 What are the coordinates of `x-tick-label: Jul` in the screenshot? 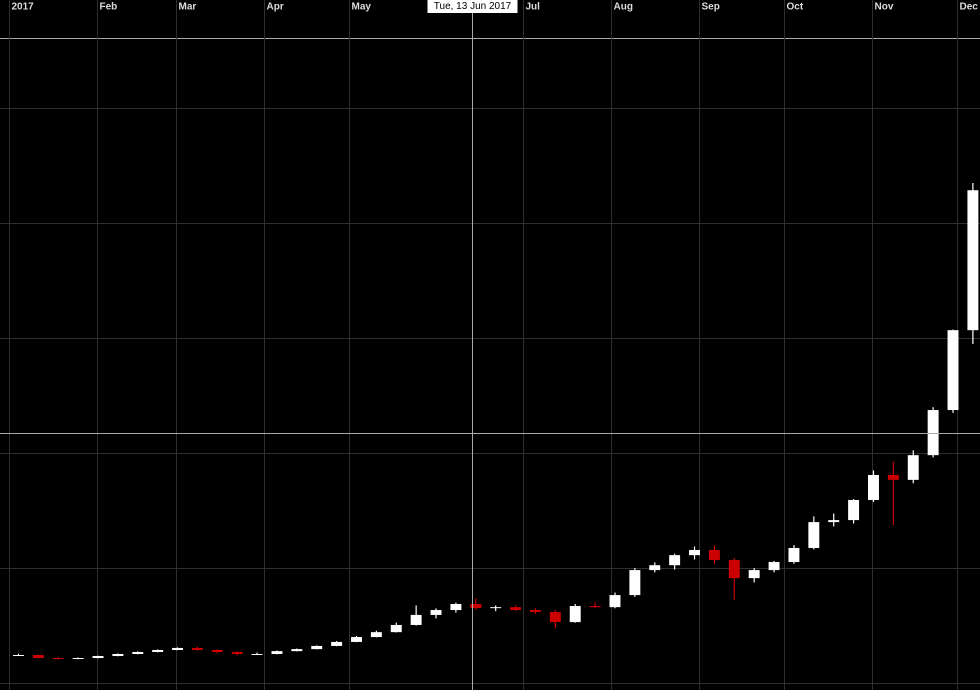 It's located at (533, 7).